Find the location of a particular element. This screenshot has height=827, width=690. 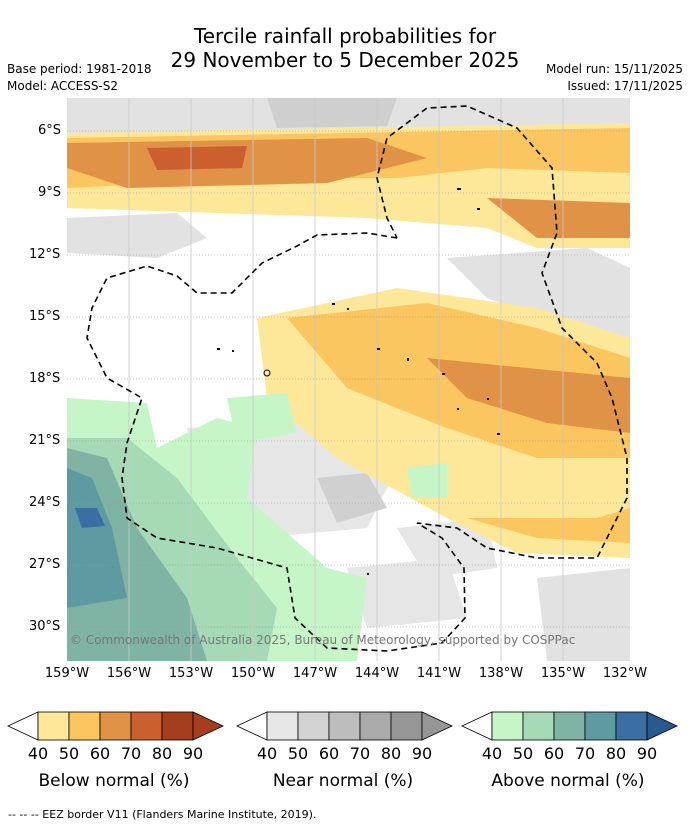

lon-label: 159°W is located at coordinates (67, 673).